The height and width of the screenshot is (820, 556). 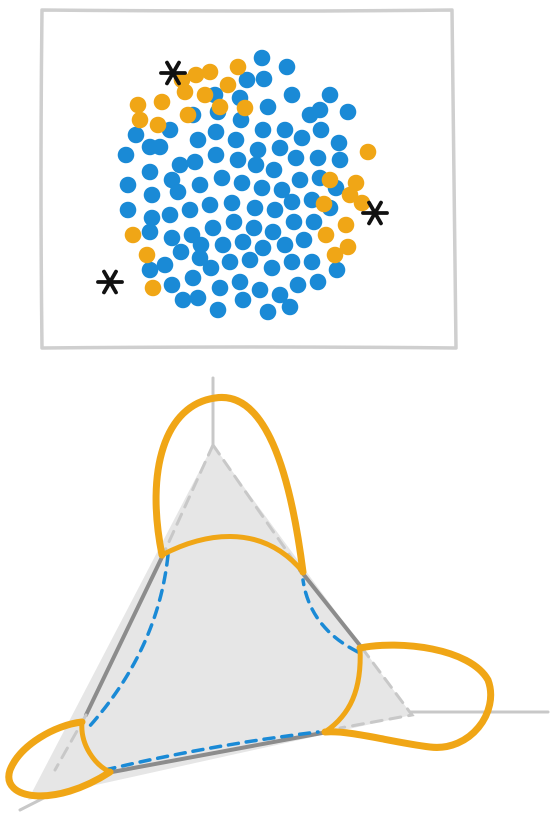 I want to click on lobe-top, so click(x=229, y=485).